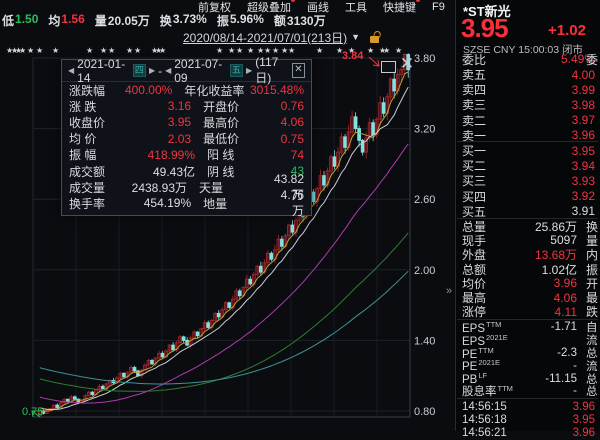  I want to click on chevron-down-icon: ▼, so click(356, 37).